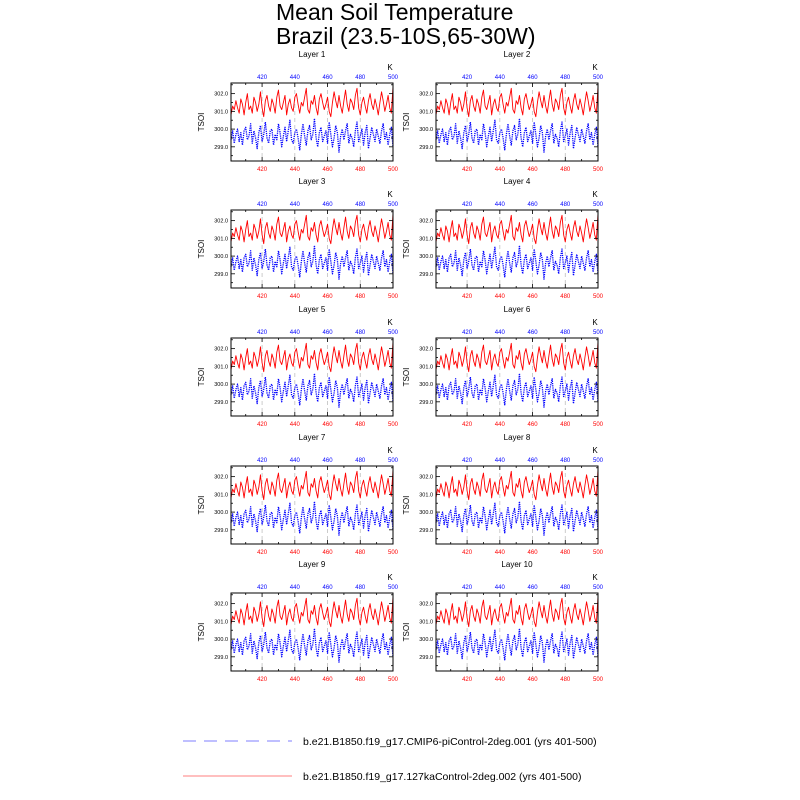 The height and width of the screenshot is (800, 800). What do you see at coordinates (517, 437) in the screenshot?
I see `panel-title: Layer 8` at bounding box center [517, 437].